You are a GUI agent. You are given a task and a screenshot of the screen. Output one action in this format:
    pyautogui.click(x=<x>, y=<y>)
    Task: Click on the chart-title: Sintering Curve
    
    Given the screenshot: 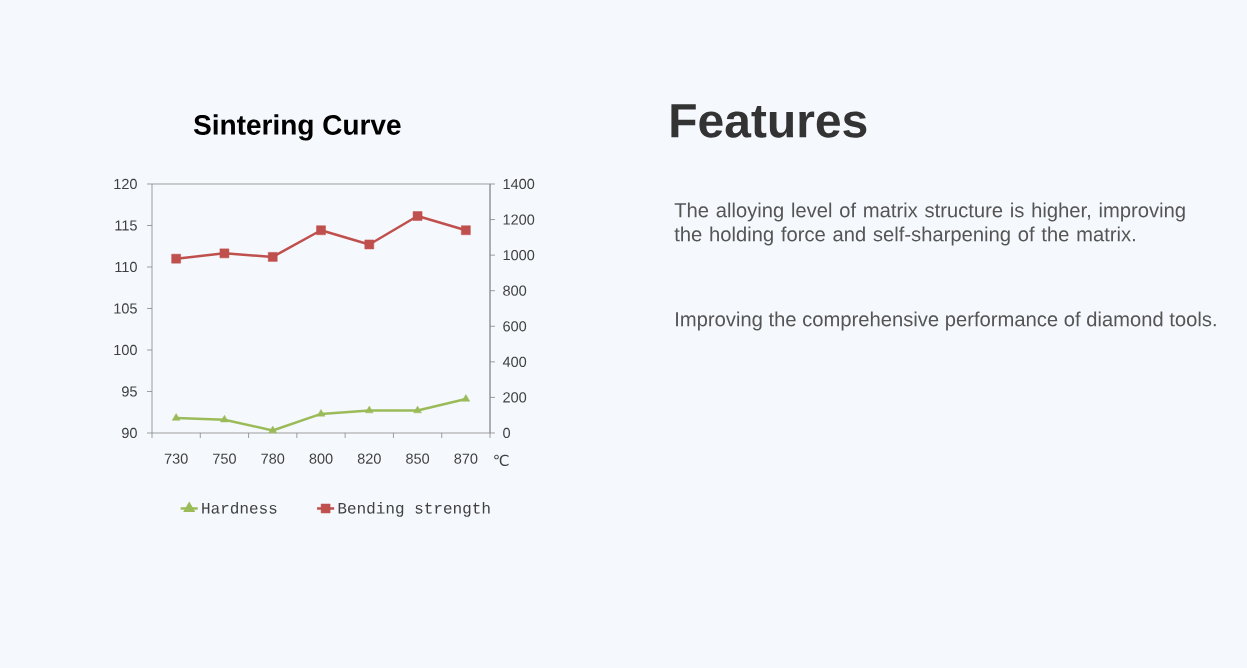 What is the action you would take?
    pyautogui.click(x=297, y=127)
    